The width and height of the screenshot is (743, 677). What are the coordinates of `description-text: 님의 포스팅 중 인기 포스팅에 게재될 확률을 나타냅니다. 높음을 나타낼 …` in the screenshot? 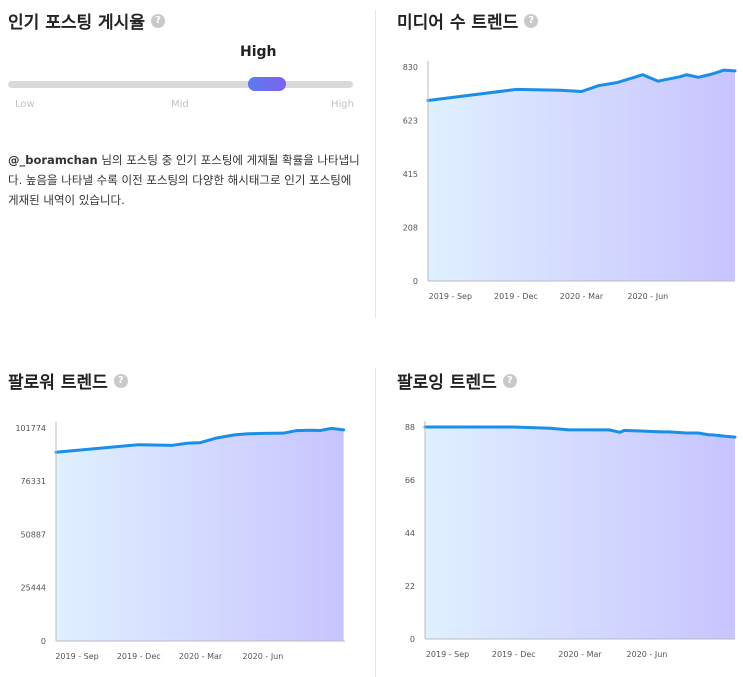 It's located at (184, 180).